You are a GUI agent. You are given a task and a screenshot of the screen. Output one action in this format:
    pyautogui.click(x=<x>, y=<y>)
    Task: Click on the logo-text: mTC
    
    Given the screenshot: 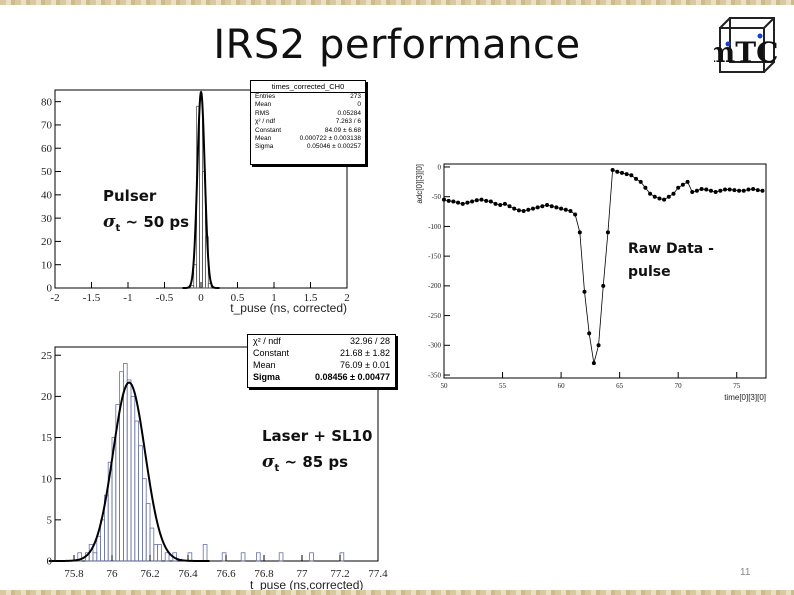 What is the action you would take?
    pyautogui.click(x=746, y=52)
    